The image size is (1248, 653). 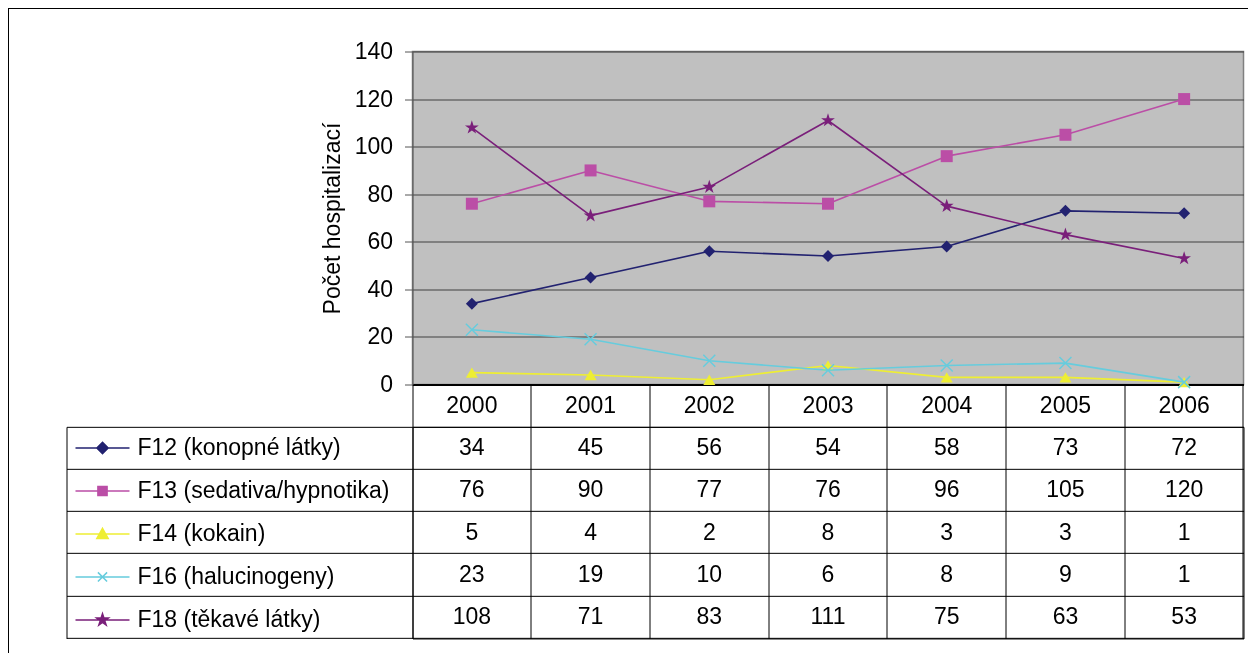 What do you see at coordinates (590, 573) in the screenshot?
I see `data-label: 19` at bounding box center [590, 573].